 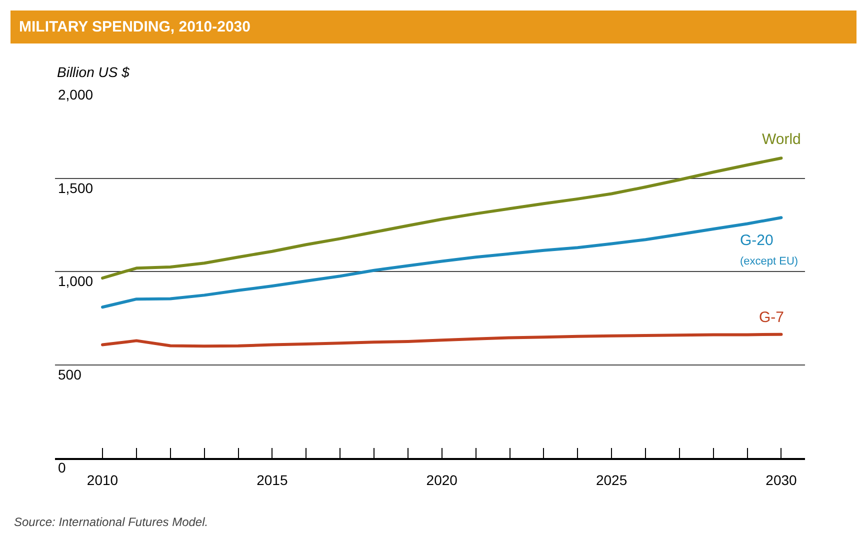 I want to click on series-label: G-7, so click(x=771, y=317).